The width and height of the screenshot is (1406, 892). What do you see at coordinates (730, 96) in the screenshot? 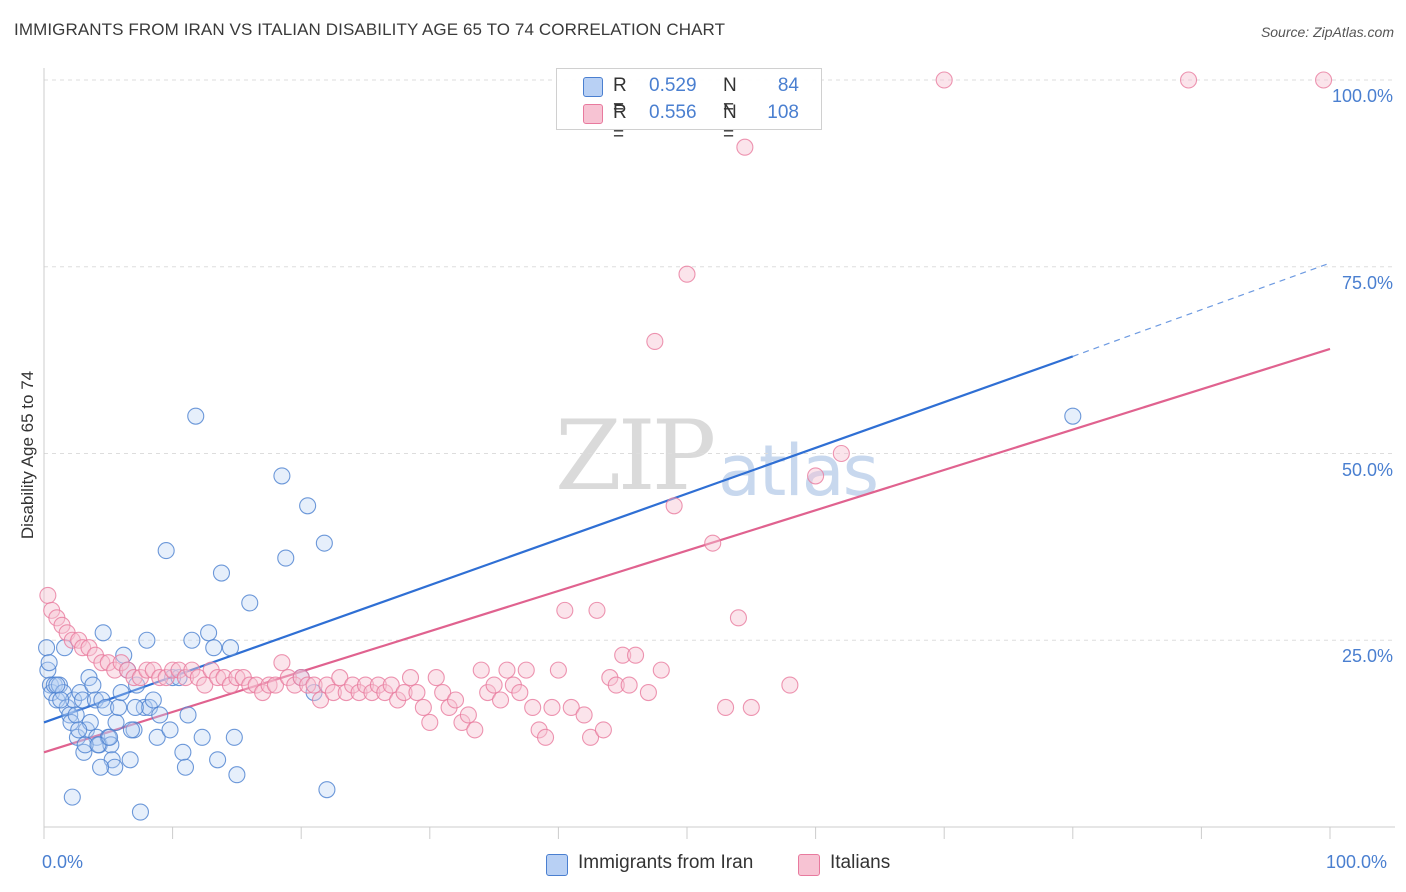
I see `n-label: N =` at bounding box center [730, 96].